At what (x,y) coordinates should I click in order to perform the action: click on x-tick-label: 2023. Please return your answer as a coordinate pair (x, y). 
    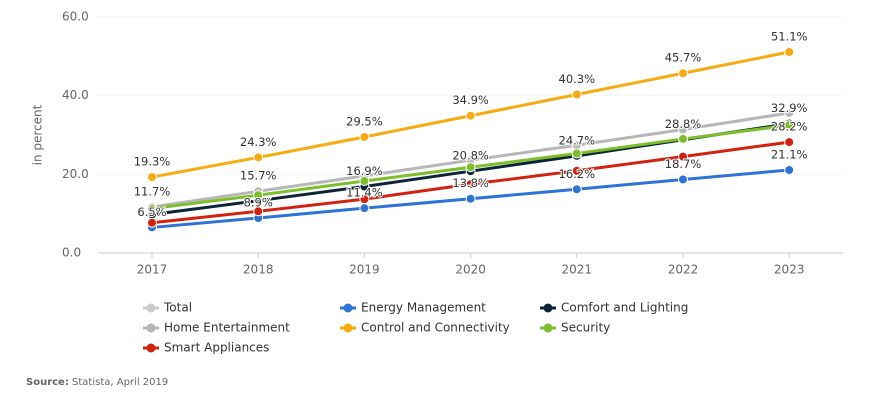
    Looking at the image, I should click on (789, 270).